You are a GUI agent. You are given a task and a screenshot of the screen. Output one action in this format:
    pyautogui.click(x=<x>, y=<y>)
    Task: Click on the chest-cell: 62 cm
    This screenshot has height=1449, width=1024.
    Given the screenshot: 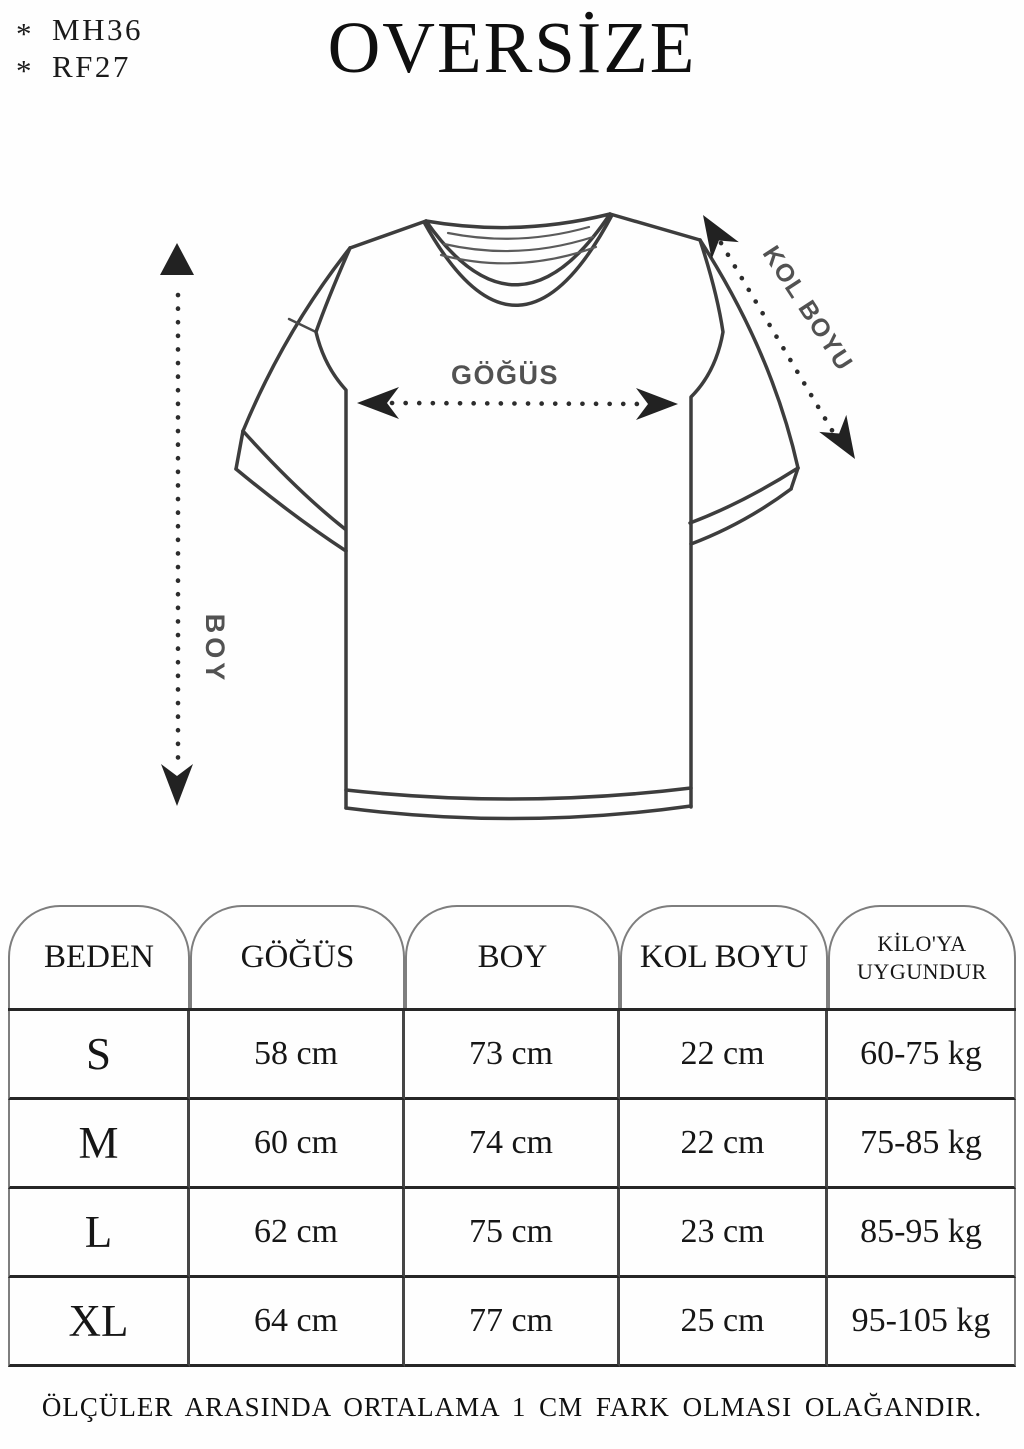 What is the action you would take?
    pyautogui.click(x=297, y=1233)
    